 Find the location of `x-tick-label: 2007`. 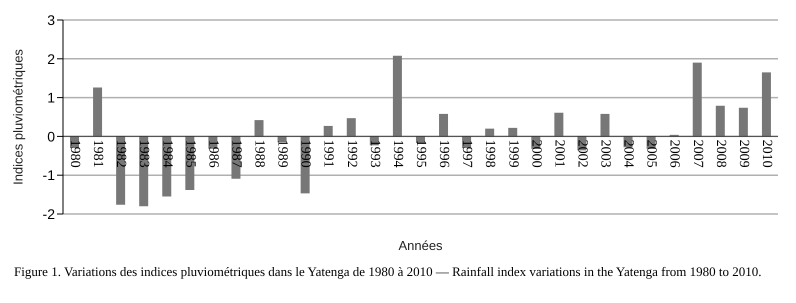

x-tick-label: 2007 is located at coordinates (697, 154).